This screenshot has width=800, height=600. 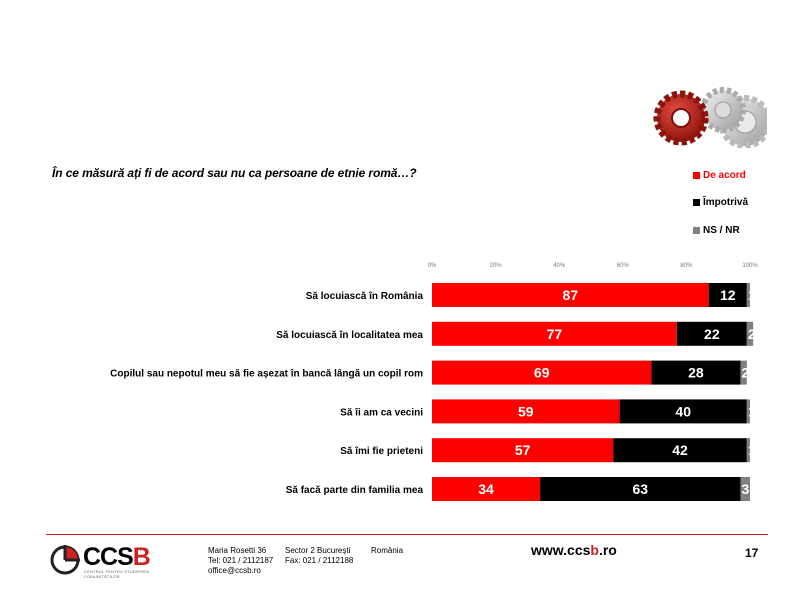 I want to click on footer-divider, so click(x=407, y=534).